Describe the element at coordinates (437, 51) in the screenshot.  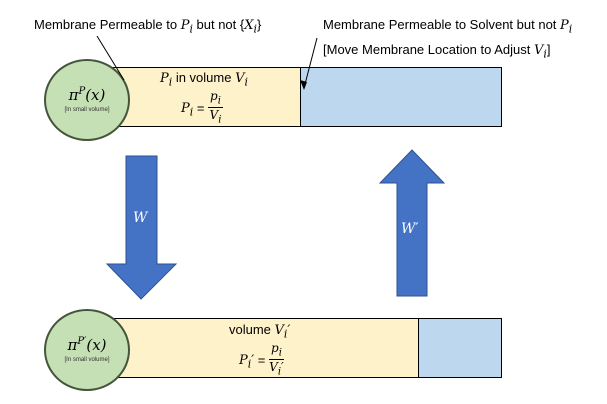
I see `annotation-right-line2: [Move Membrane Location to Adjust Vi]` at that location.